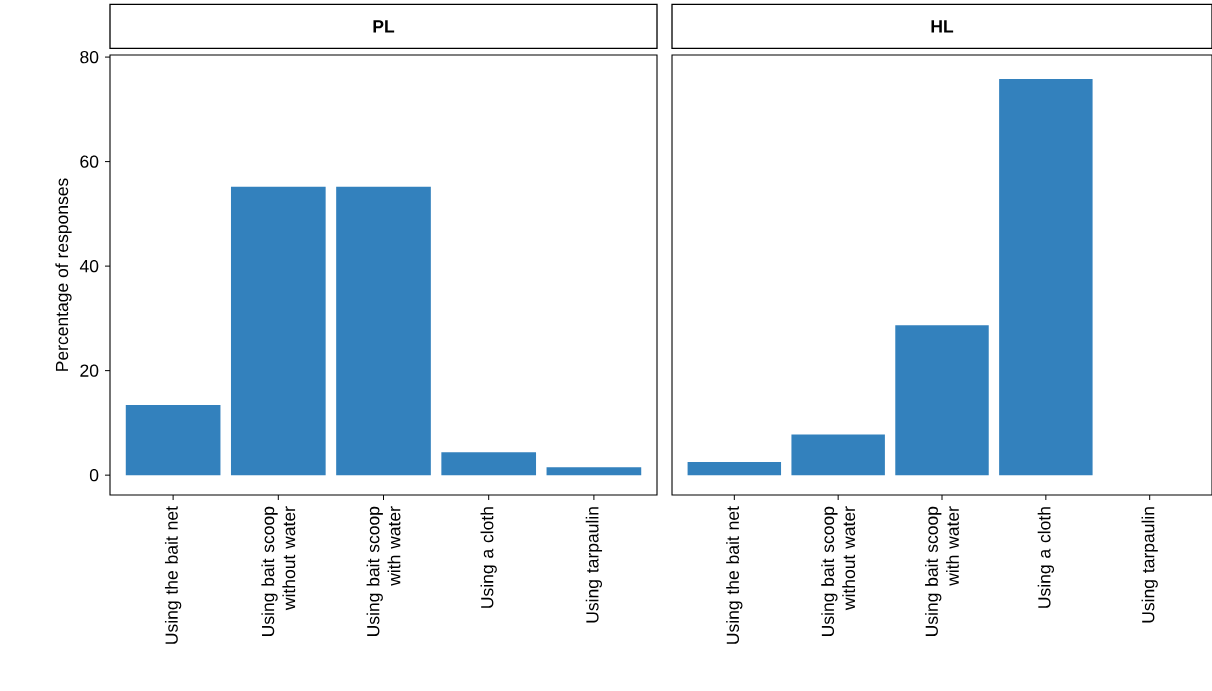 The width and height of the screenshot is (1212, 691). What do you see at coordinates (94, 475) in the screenshot?
I see `y-tick-label: 0` at bounding box center [94, 475].